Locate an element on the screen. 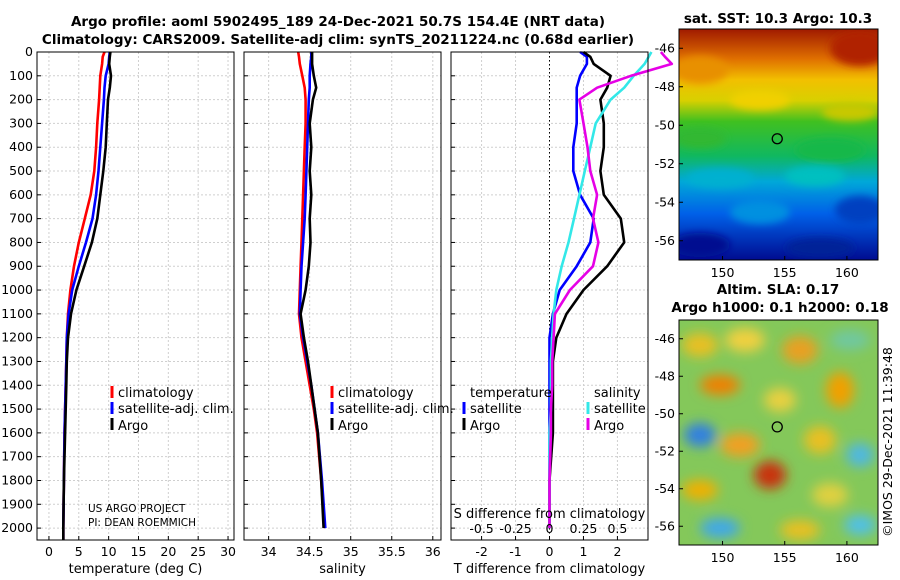  x-tick-label: 25 is located at coordinates (198, 551).